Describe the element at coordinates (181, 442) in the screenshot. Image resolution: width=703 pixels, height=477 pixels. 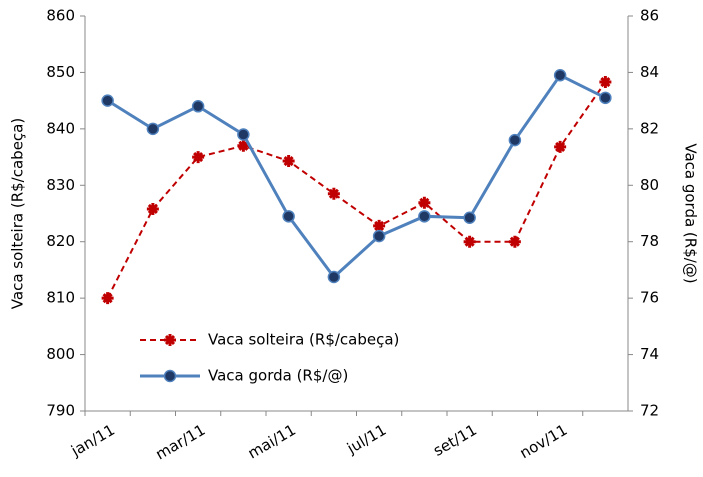
I see `x-tick-label: mar/11` at that location.